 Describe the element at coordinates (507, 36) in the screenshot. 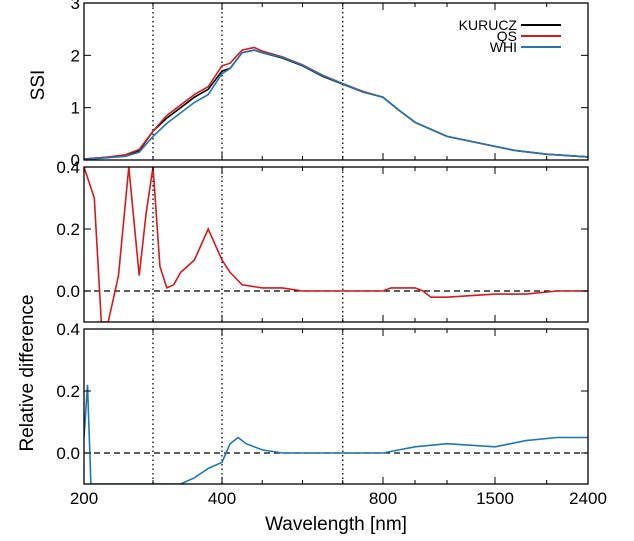

I see `legend-label: QS` at that location.